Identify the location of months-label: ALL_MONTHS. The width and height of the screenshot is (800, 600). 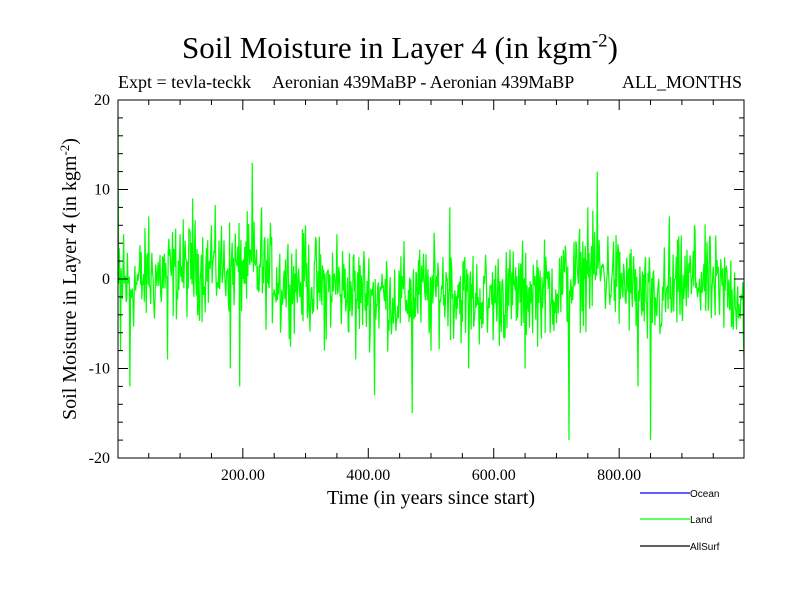
(682, 82).